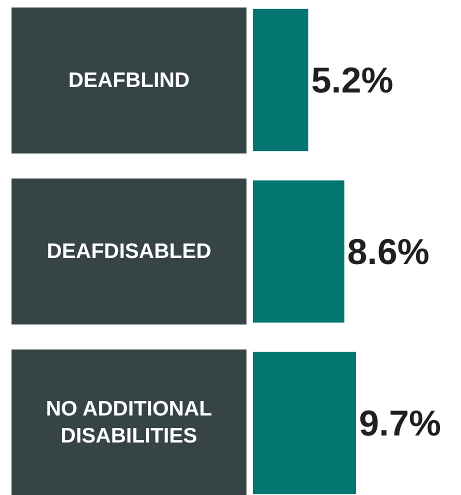  Describe the element at coordinates (129, 80) in the screenshot. I see `y-tick-label: DEAFBLIND` at that location.